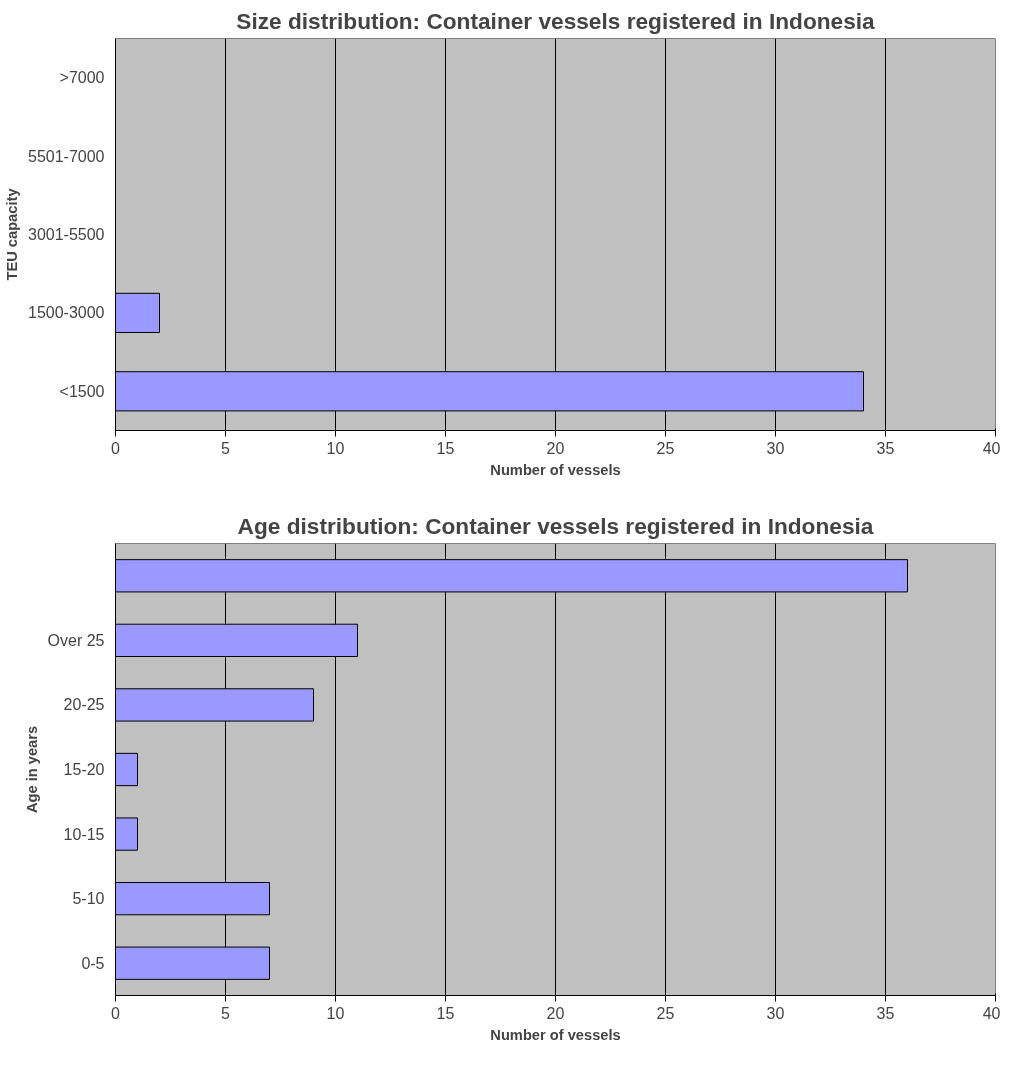 The width and height of the screenshot is (1015, 1091). I want to click on y-axis-title: TEU capacity, so click(11, 234).